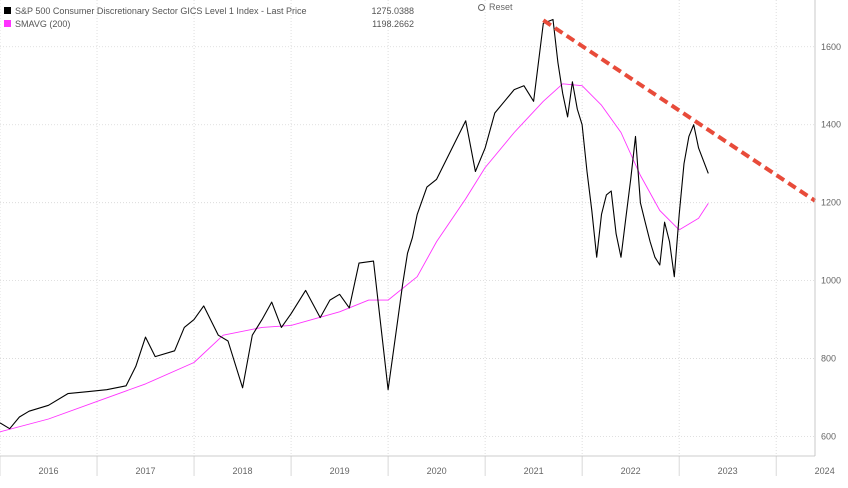  Describe the element at coordinates (831, 281) in the screenshot. I see `y-tick-label-1000: 1000` at that location.